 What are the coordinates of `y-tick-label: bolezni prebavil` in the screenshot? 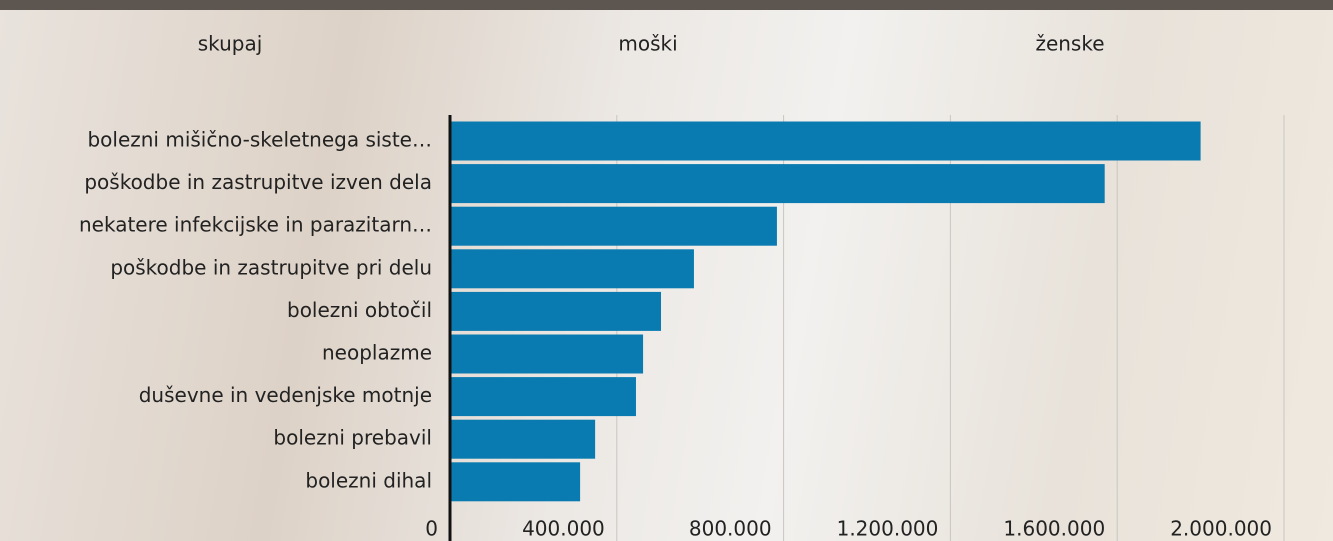 It's located at (352, 438).